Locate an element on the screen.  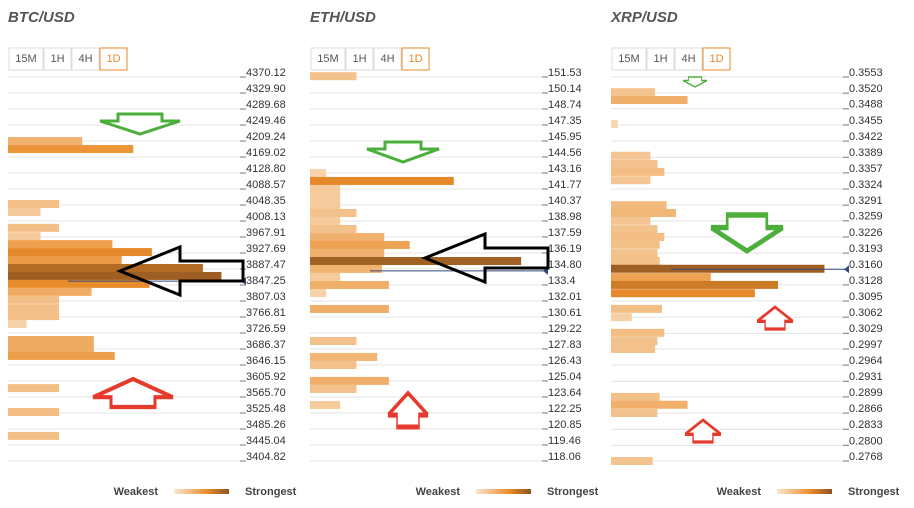
tab-label: 1D is located at coordinates (716, 59).